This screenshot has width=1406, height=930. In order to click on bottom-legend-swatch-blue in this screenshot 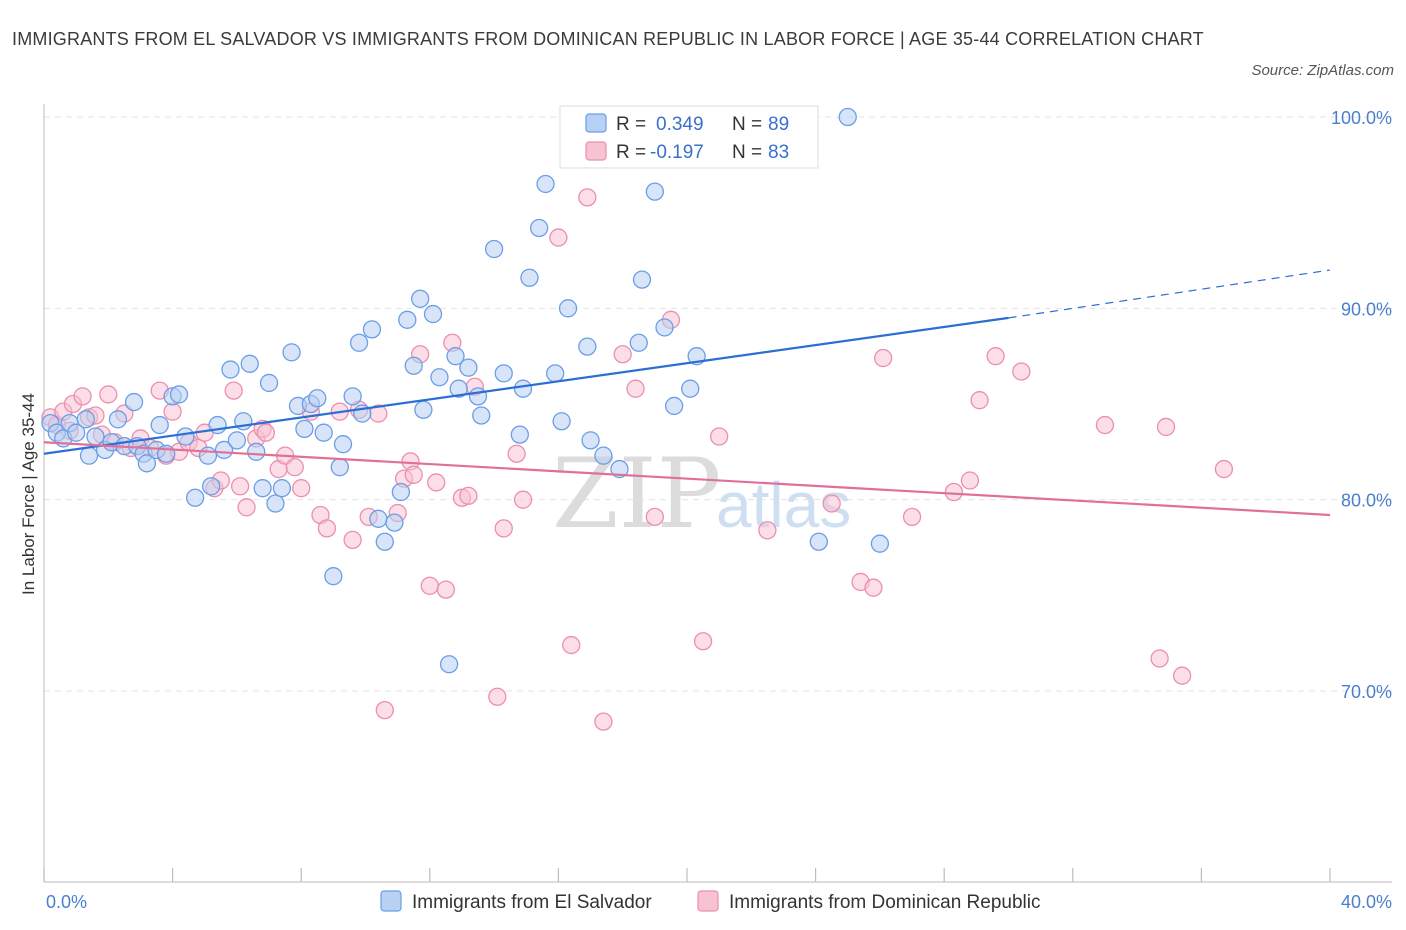, I will do `click(391, 901)`.